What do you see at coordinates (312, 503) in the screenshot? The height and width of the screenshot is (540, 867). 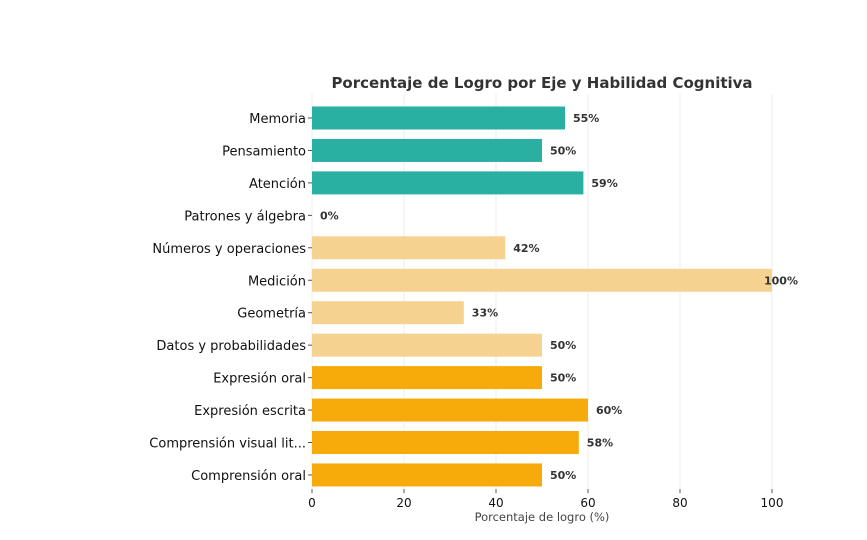 I see `x-tick-label: 0` at bounding box center [312, 503].